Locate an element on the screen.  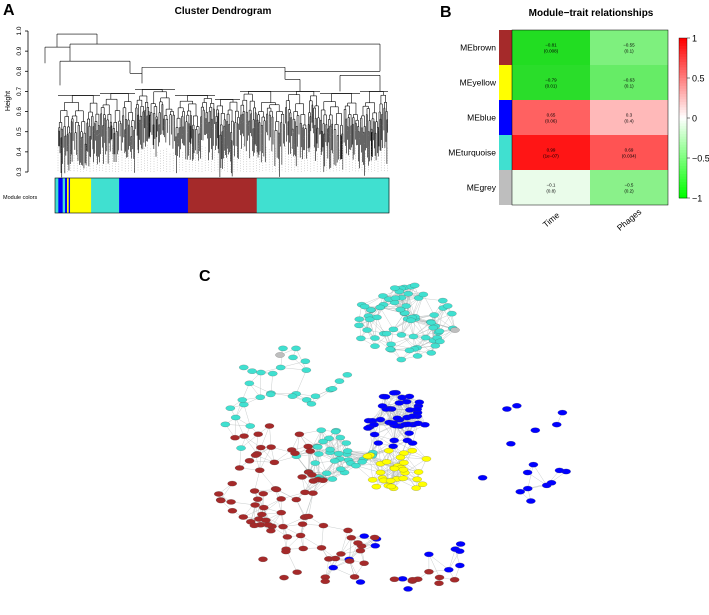
dendrogram-tree is located at coordinates (216, 105).